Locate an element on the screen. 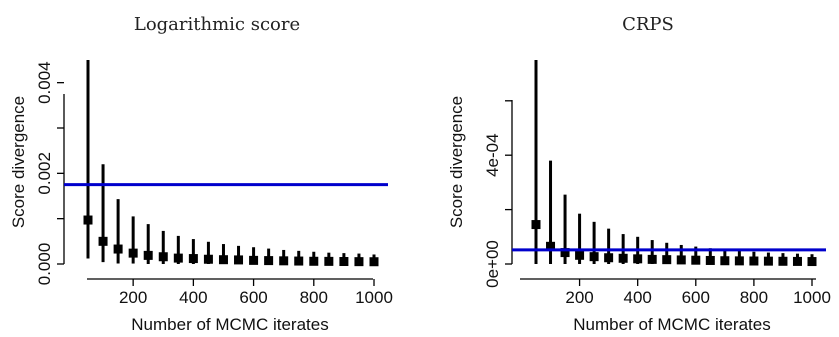 The image size is (839, 337). y-tick-label: 0.002 is located at coordinates (44, 173).